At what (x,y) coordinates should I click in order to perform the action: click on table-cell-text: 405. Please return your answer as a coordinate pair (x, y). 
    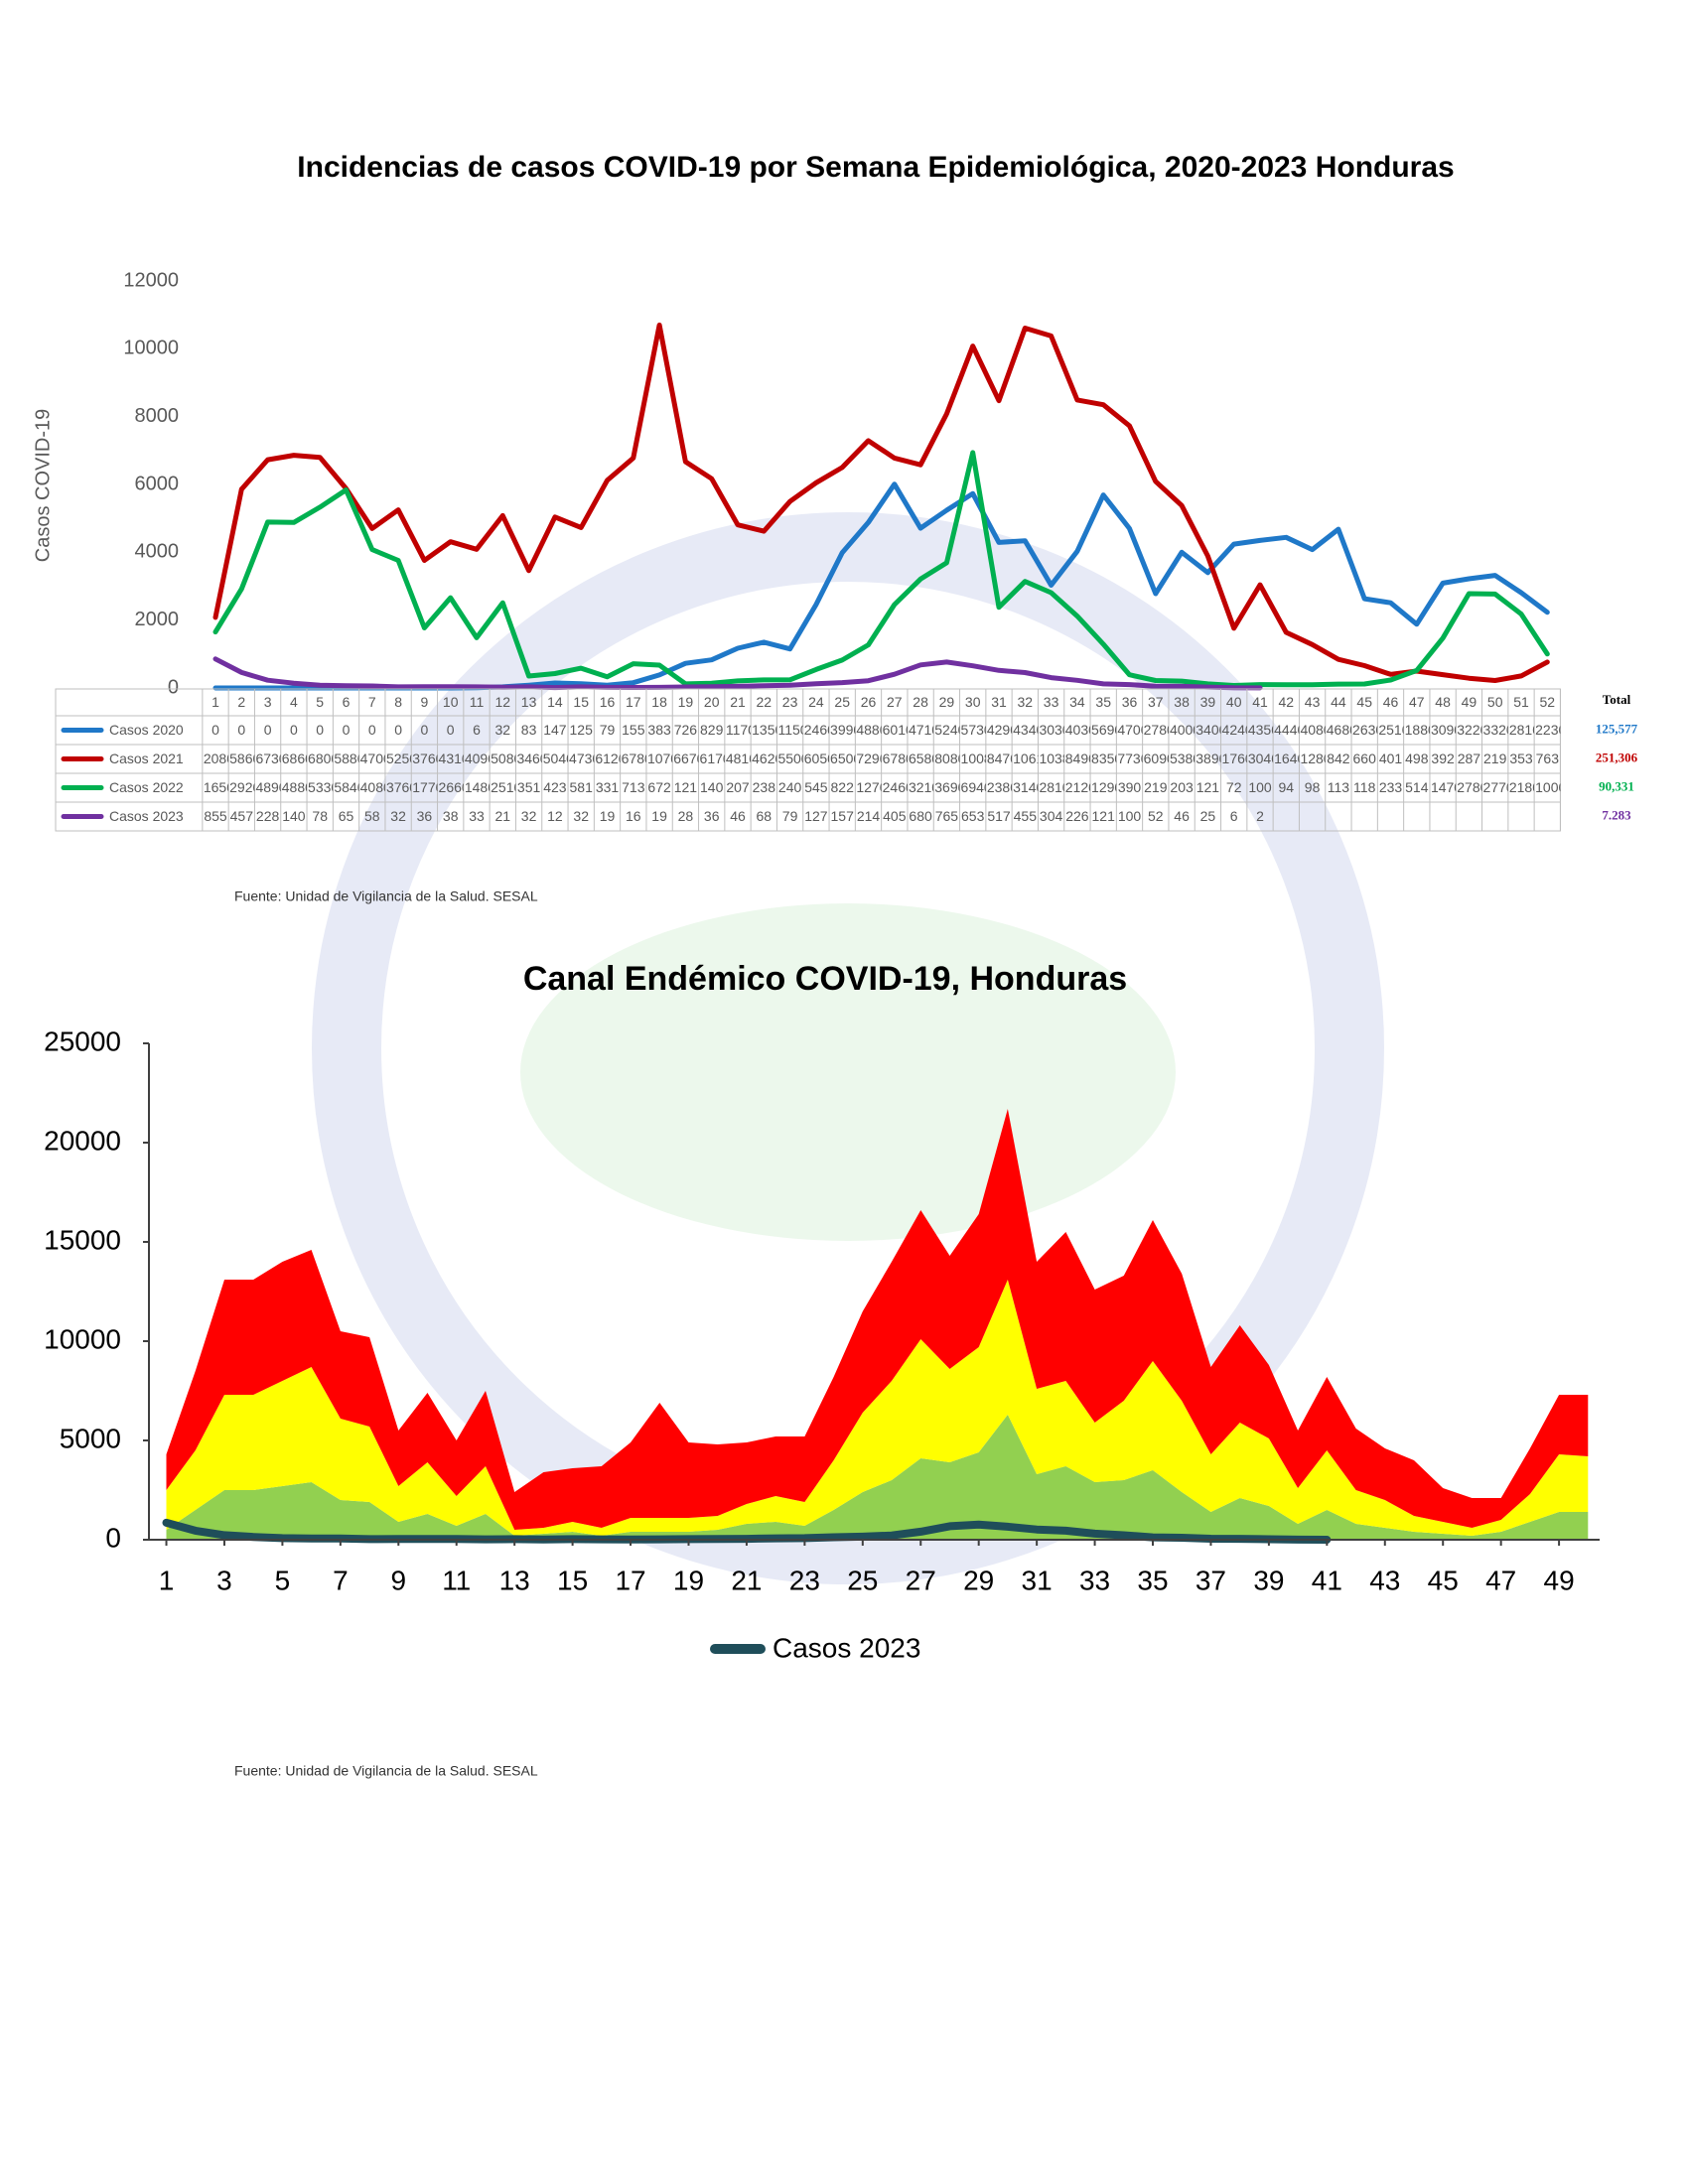
    Looking at the image, I should click on (895, 816).